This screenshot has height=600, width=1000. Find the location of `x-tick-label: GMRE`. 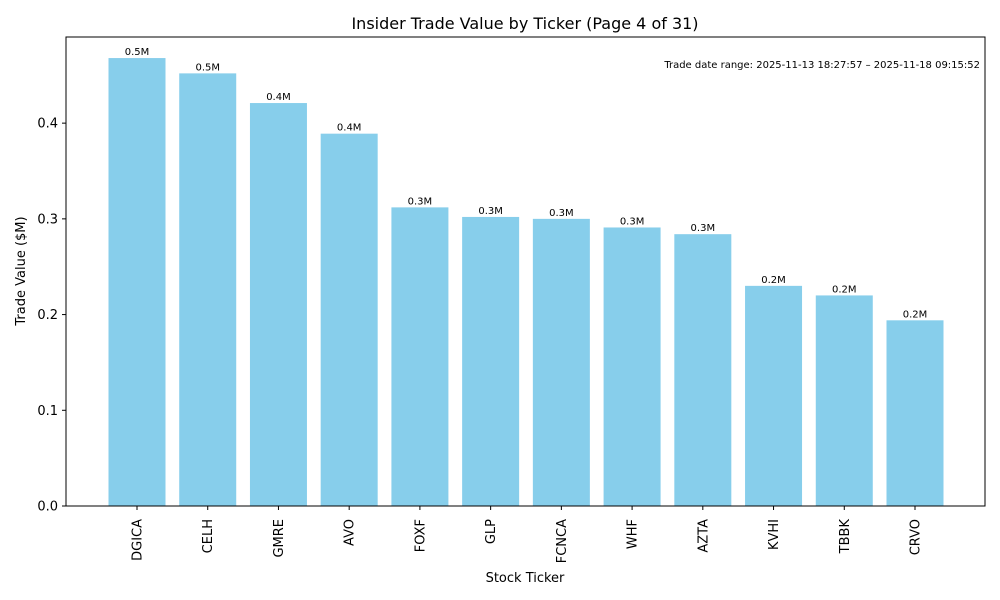

x-tick-label: GMRE is located at coordinates (279, 538).